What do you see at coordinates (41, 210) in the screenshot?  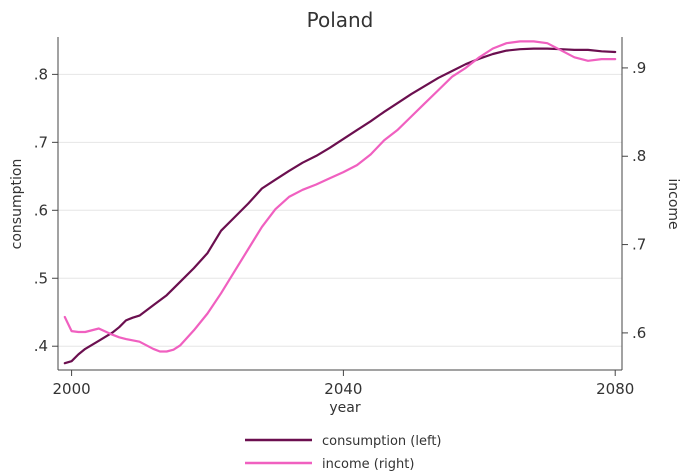 I see `y-left-tick-label: .6` at bounding box center [41, 210].